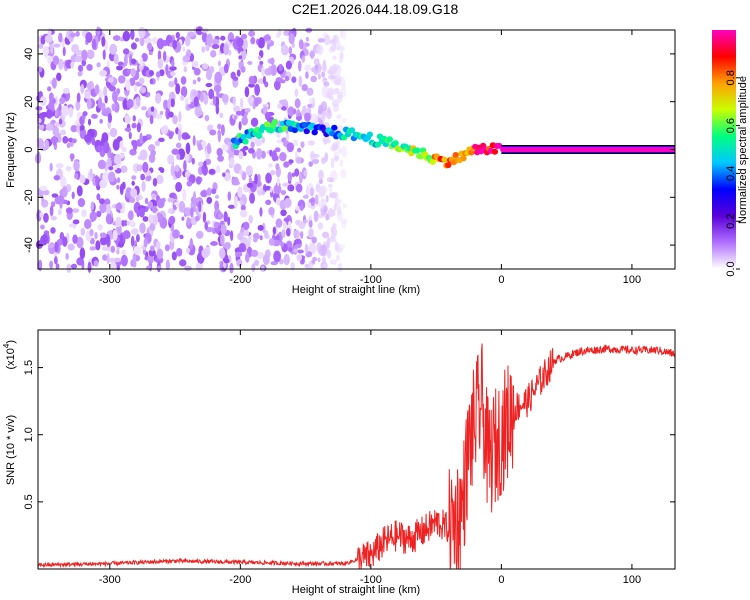 This screenshot has height=600, width=750. I want to click on x-tick-label: -100, so click(371, 580).